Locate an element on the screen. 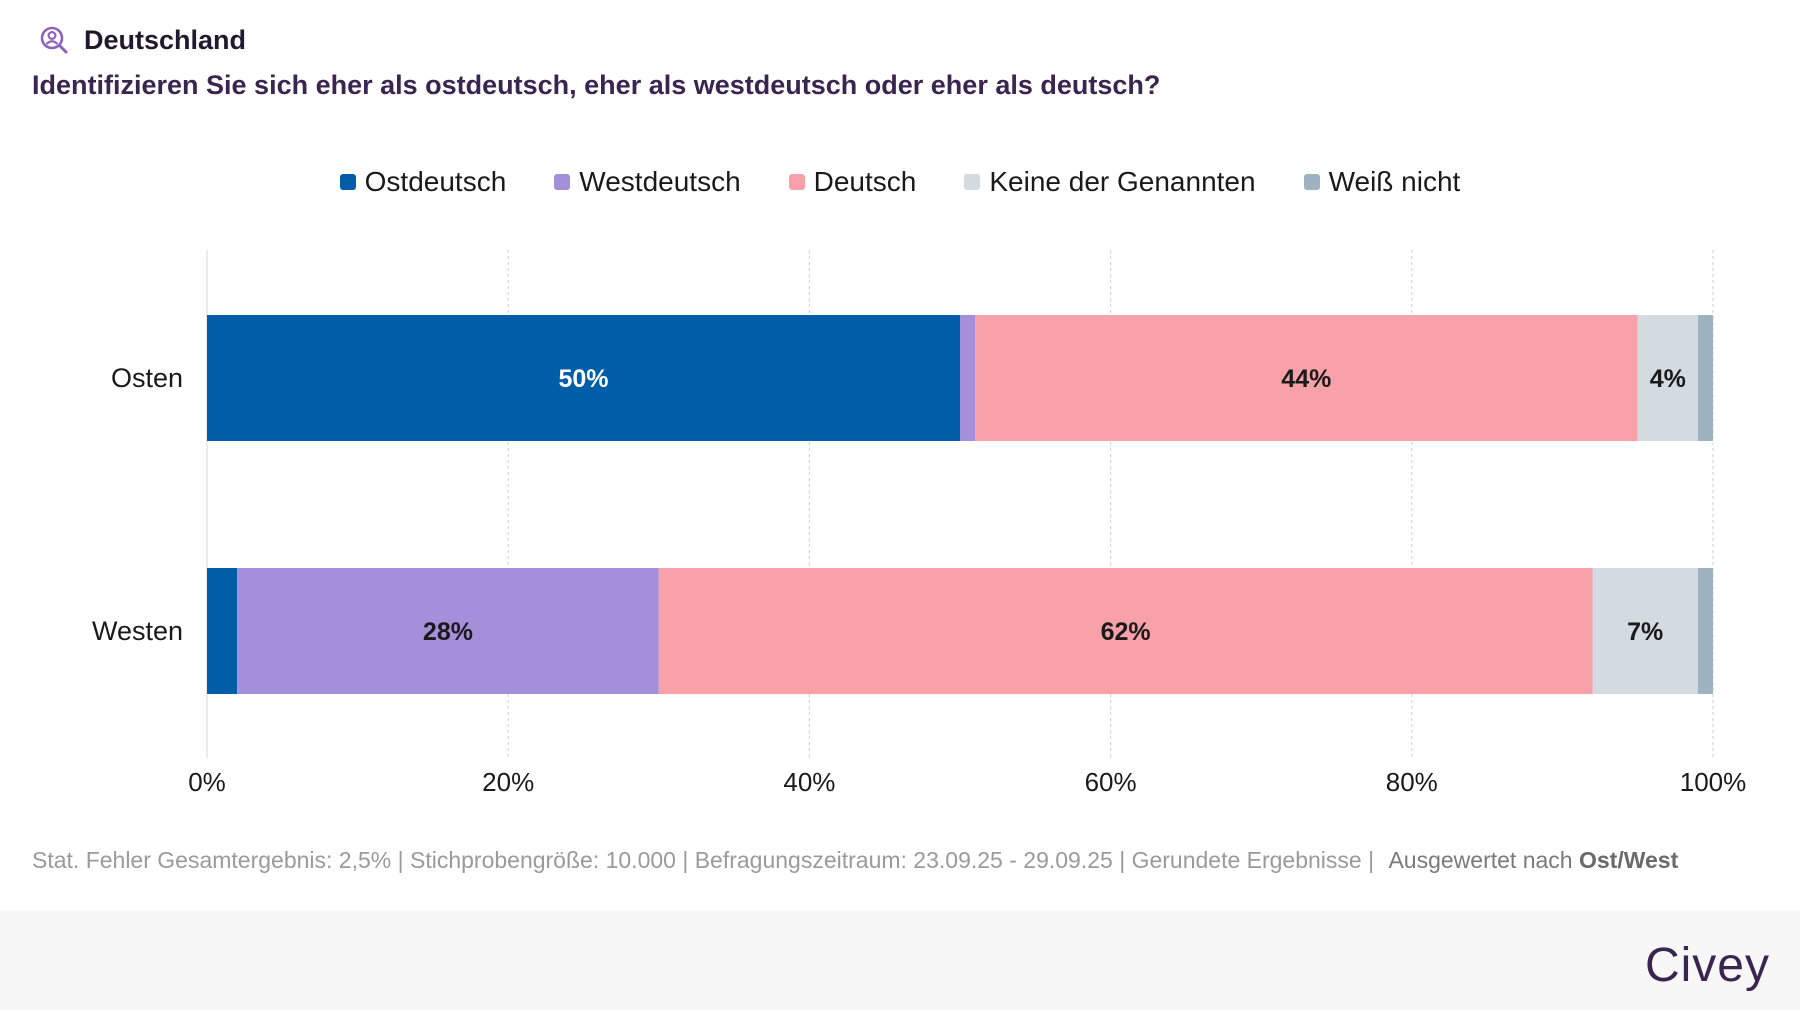 This screenshot has height=1010, width=1800. legend-item: Weiß nicht is located at coordinates (1382, 182).